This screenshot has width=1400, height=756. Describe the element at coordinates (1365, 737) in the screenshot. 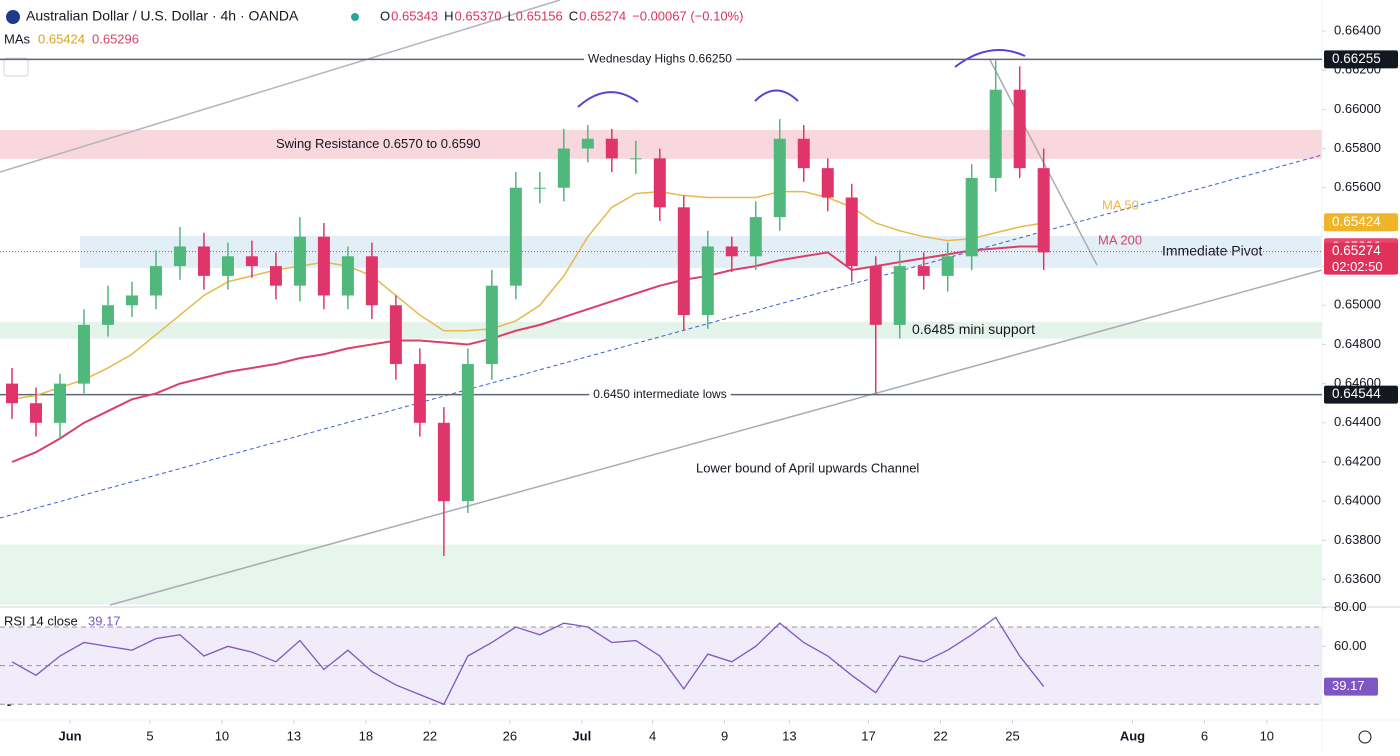

I see `settings-icon` at that location.